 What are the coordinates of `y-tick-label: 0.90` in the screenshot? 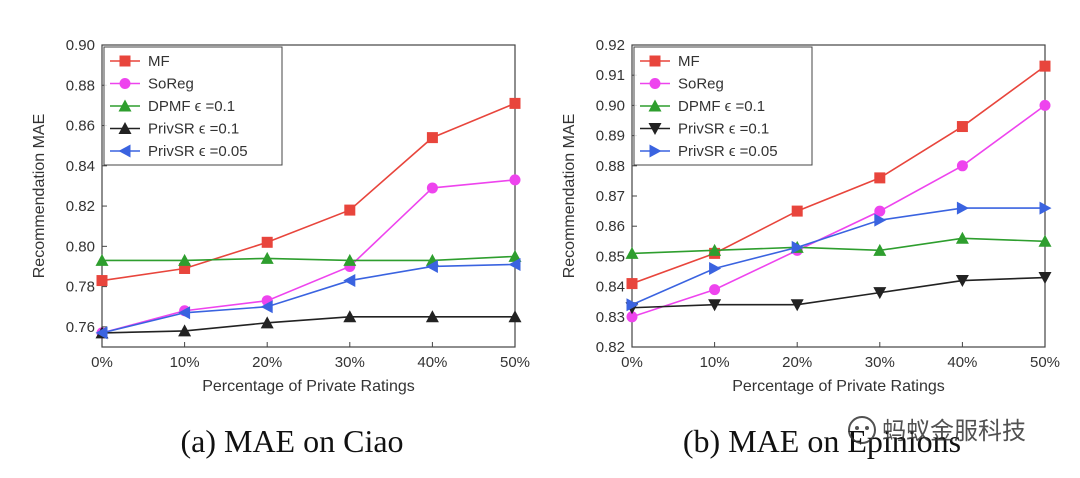 It's located at (80, 45).